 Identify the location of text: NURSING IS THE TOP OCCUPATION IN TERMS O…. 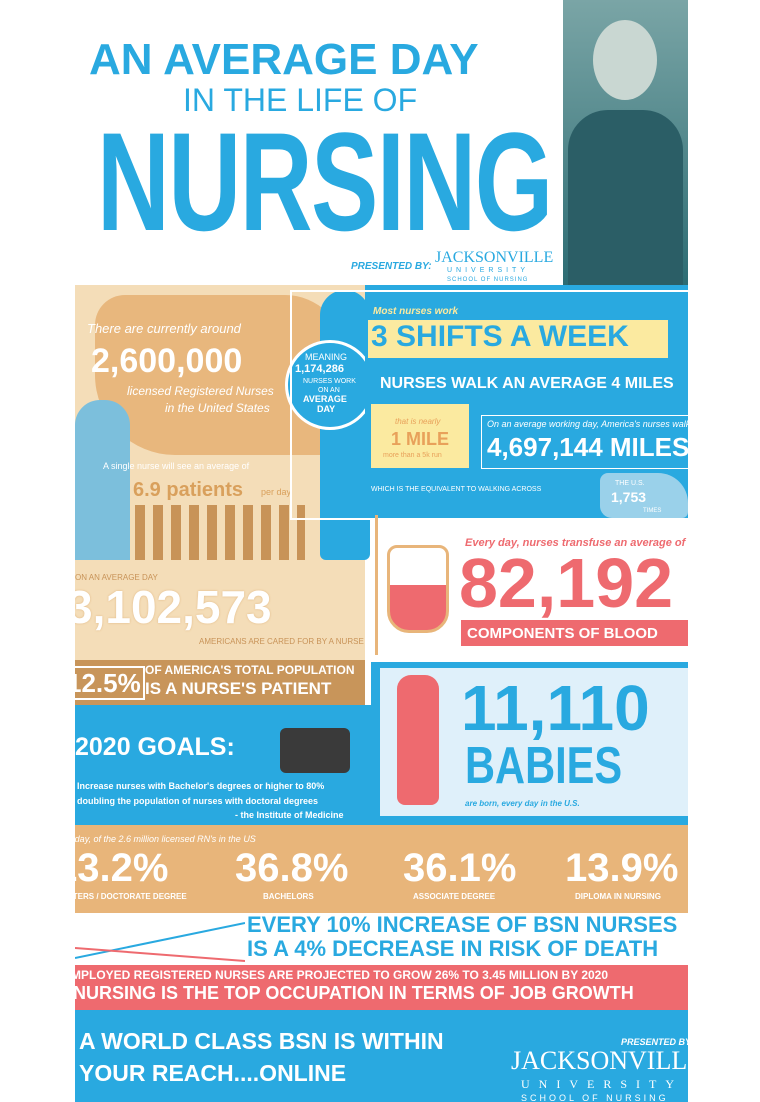
(354, 993).